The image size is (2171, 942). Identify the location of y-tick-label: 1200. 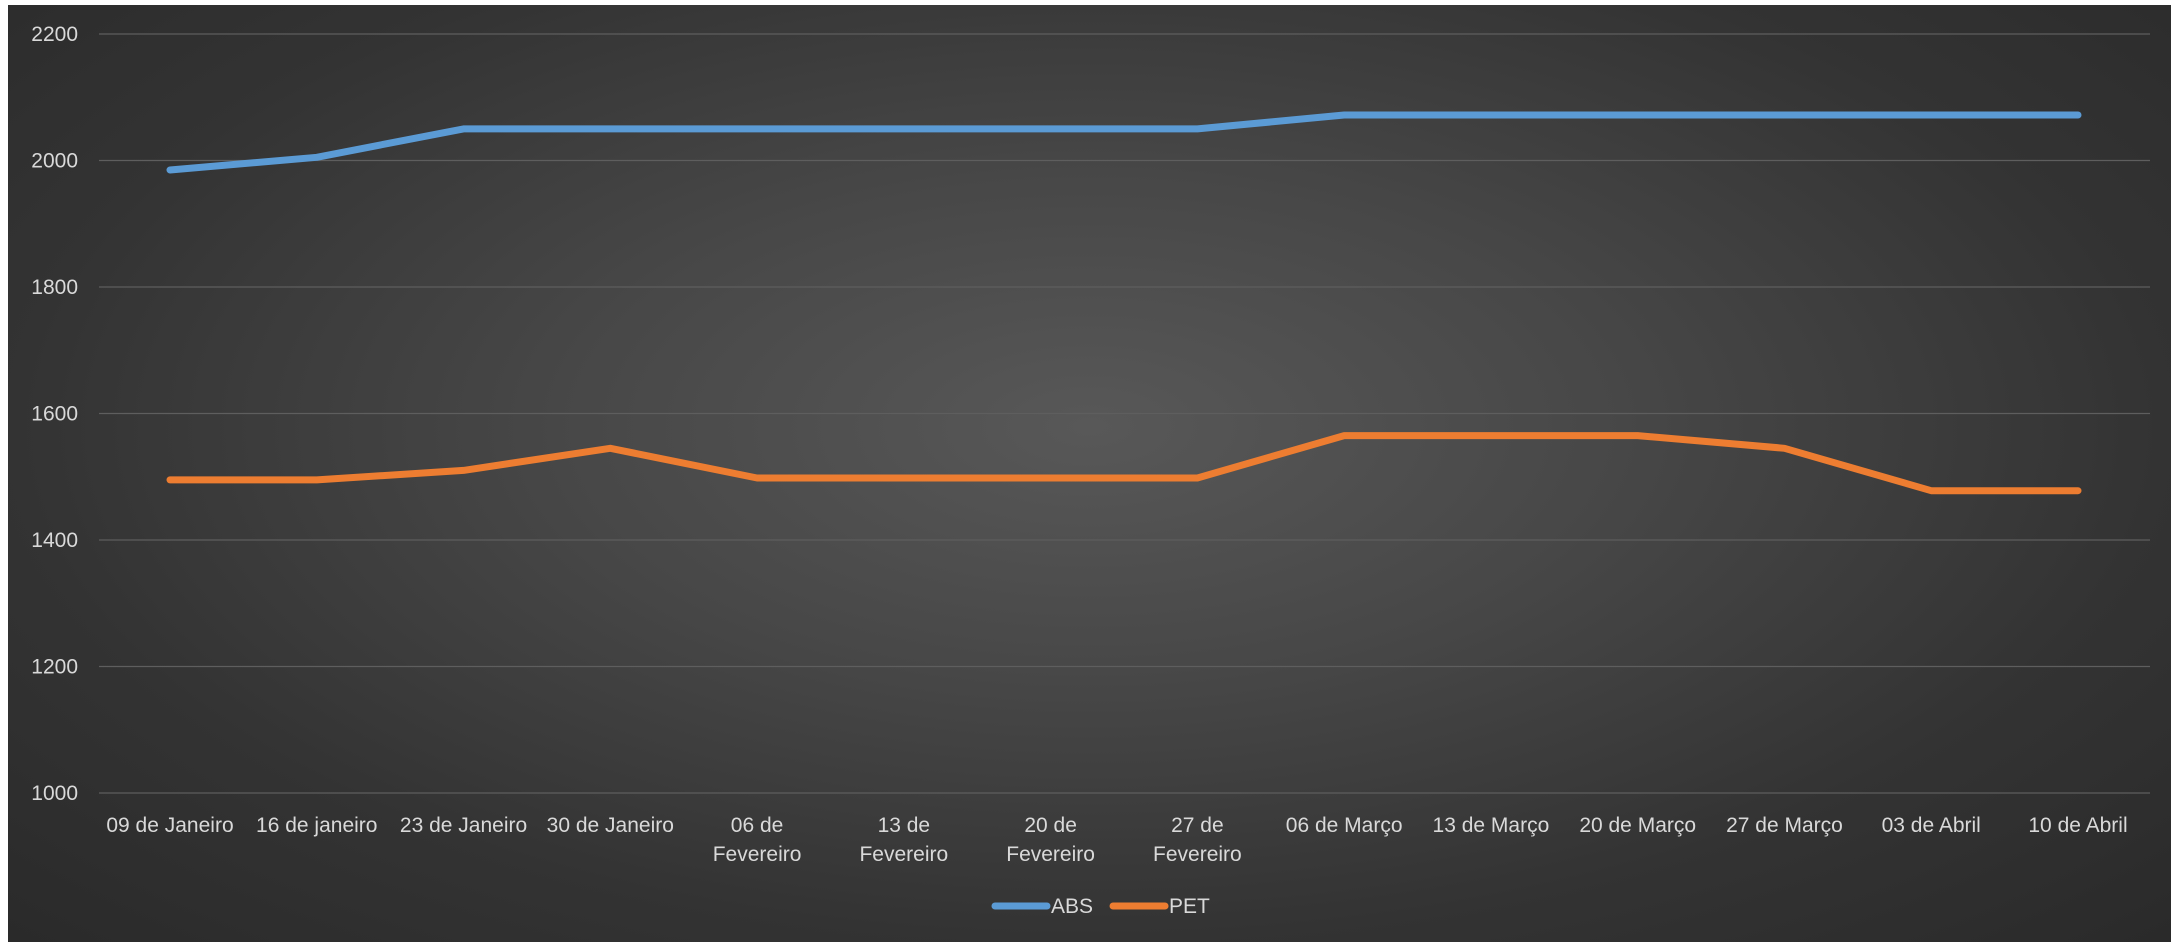
(54, 667).